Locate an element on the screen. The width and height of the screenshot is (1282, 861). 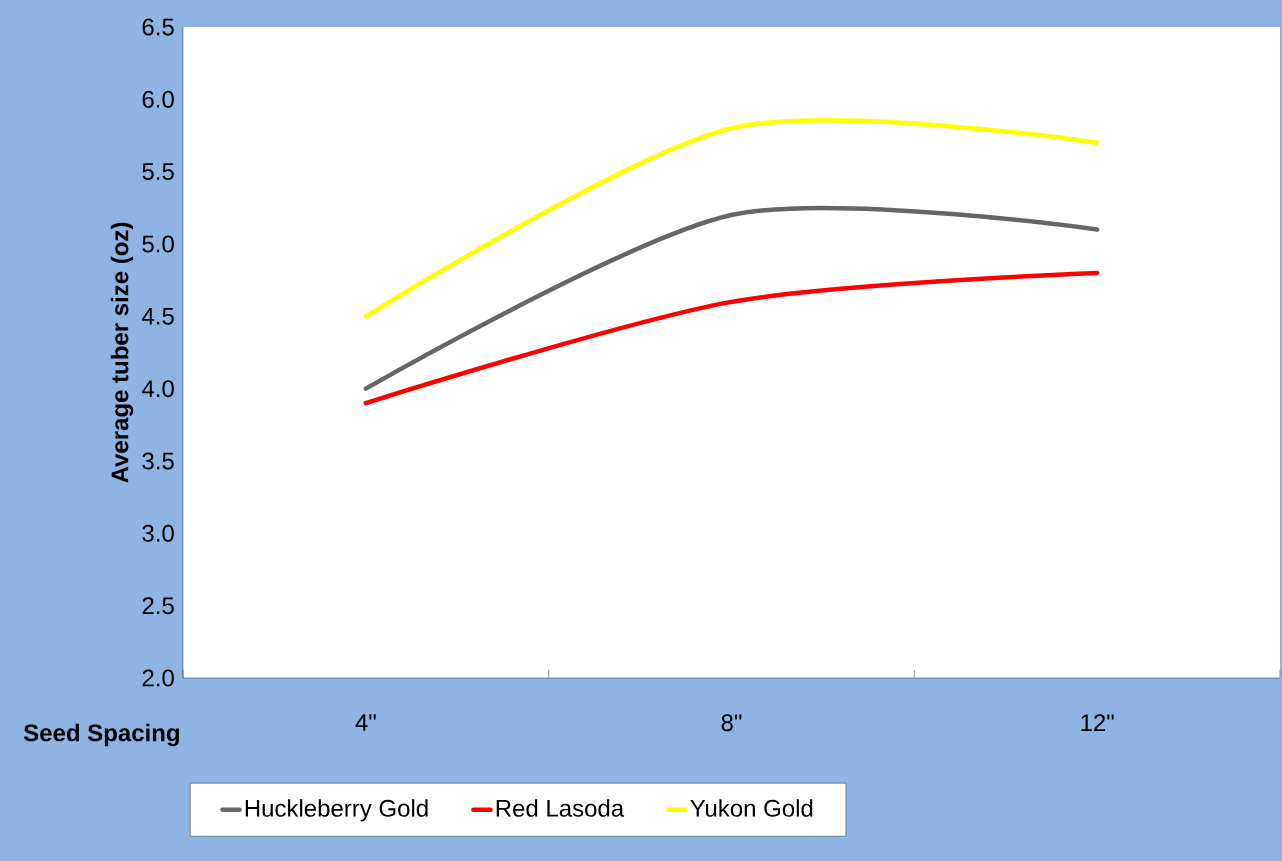
y-tick-label: 4.5 is located at coordinates (157, 316).